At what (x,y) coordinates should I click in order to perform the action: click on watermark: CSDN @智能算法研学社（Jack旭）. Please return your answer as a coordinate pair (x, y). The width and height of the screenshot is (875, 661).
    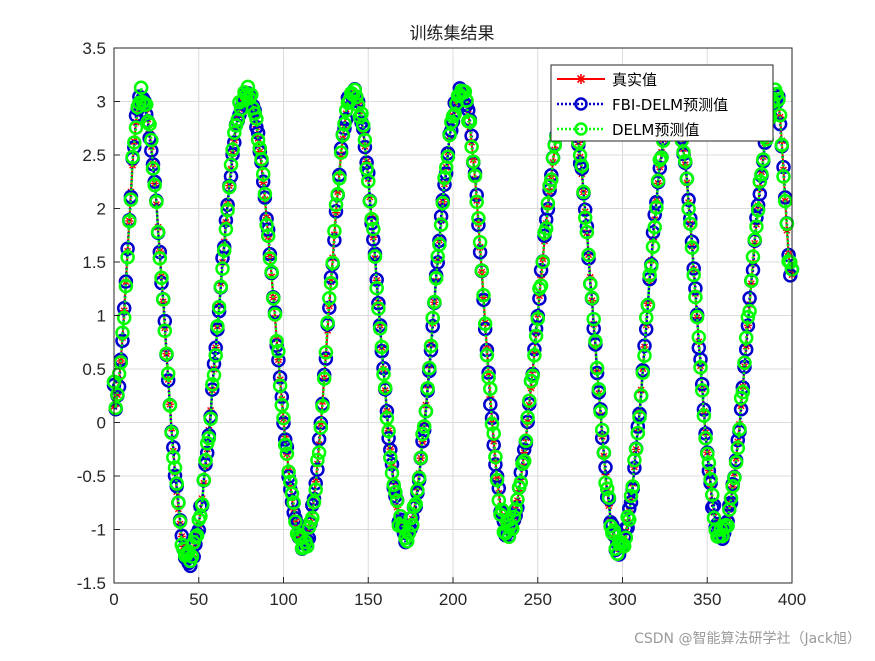
    Looking at the image, I should click on (747, 639).